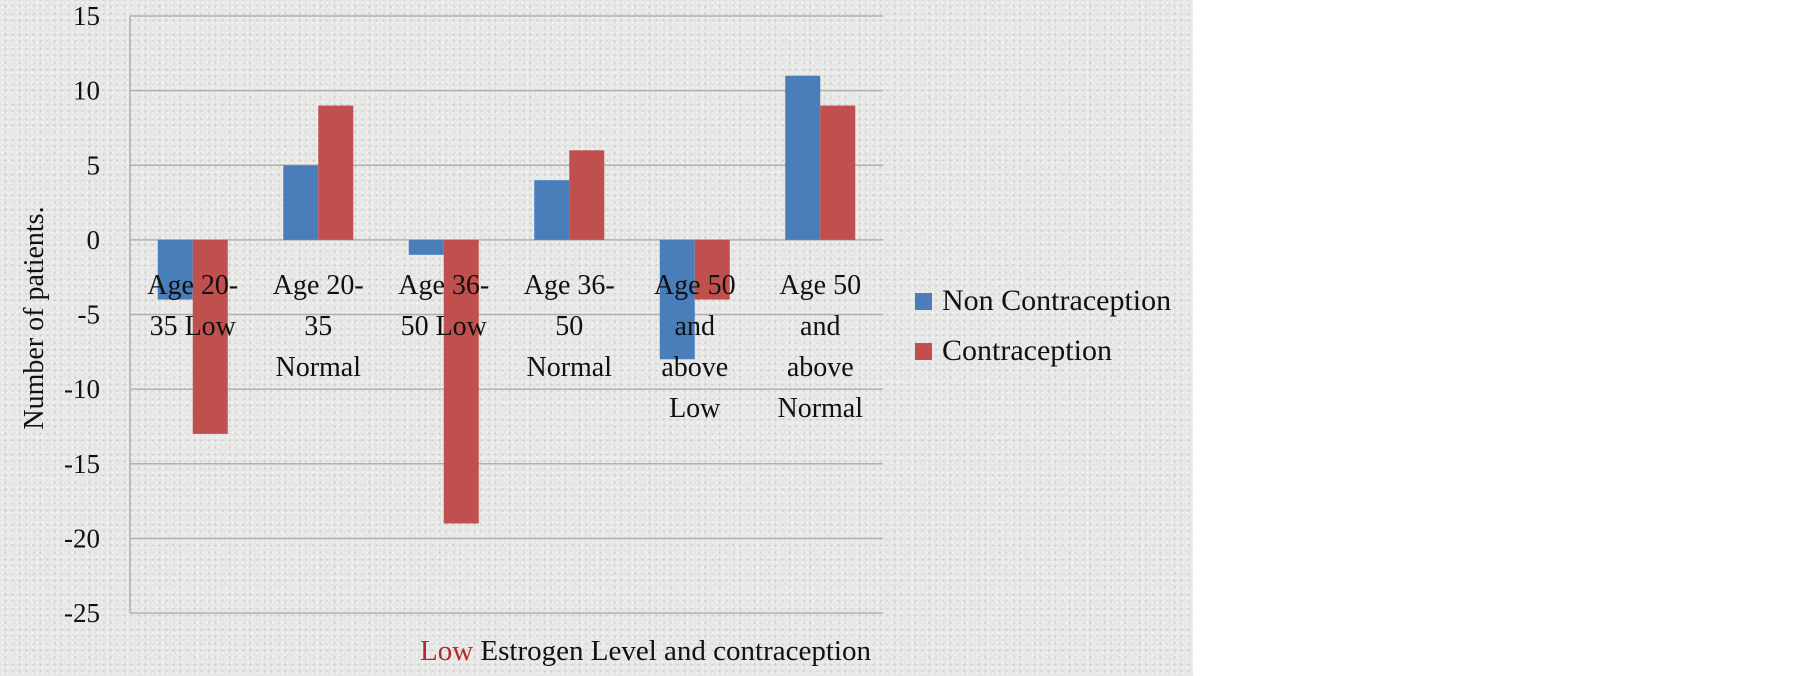  What do you see at coordinates (86, 16) in the screenshot?
I see `y-tick-label: 15` at bounding box center [86, 16].